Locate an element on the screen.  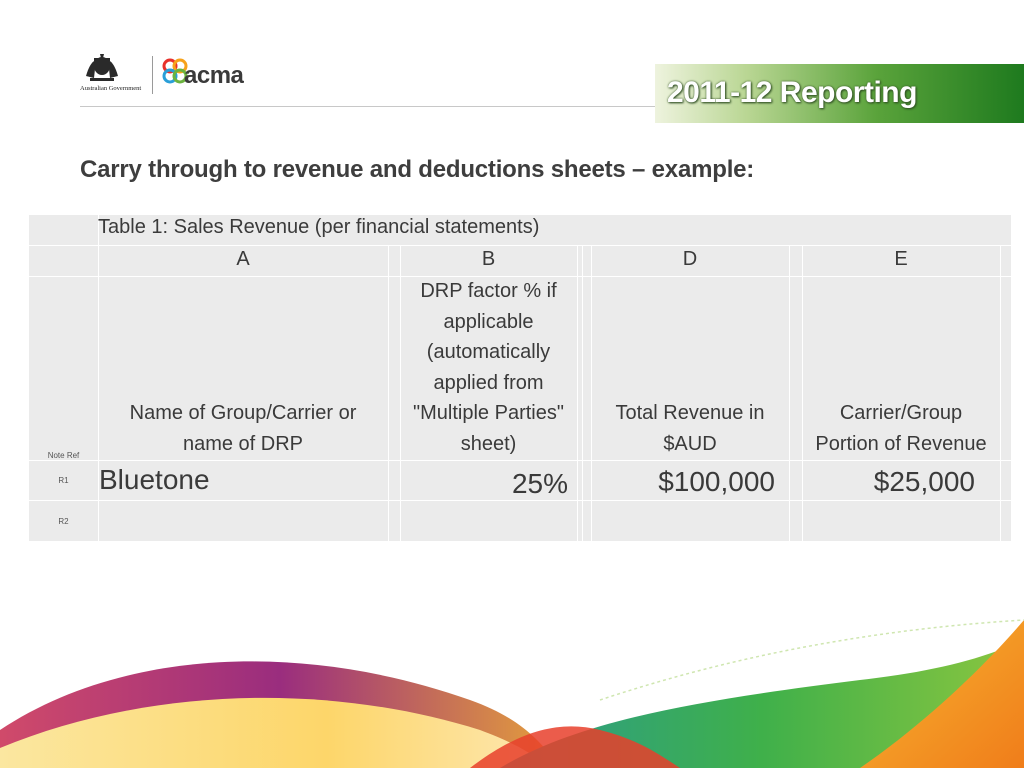
acma-rings-icon is located at coordinates (175, 71).